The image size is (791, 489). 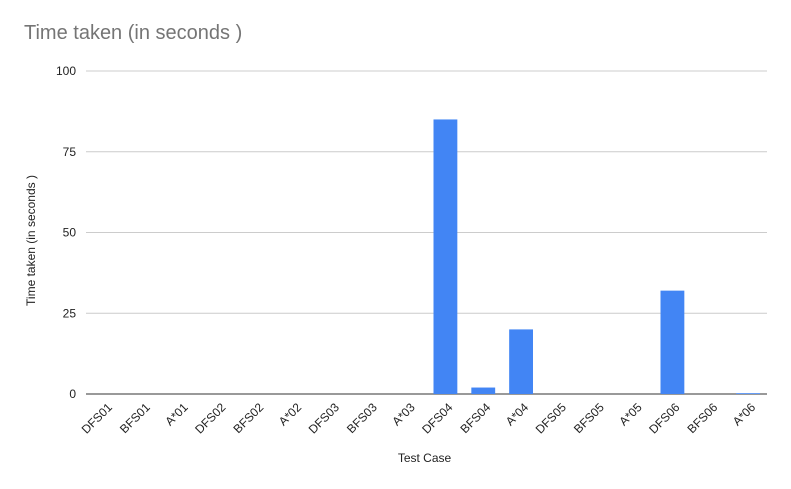 I want to click on x-tick-label: A*05, so click(x=630, y=414).